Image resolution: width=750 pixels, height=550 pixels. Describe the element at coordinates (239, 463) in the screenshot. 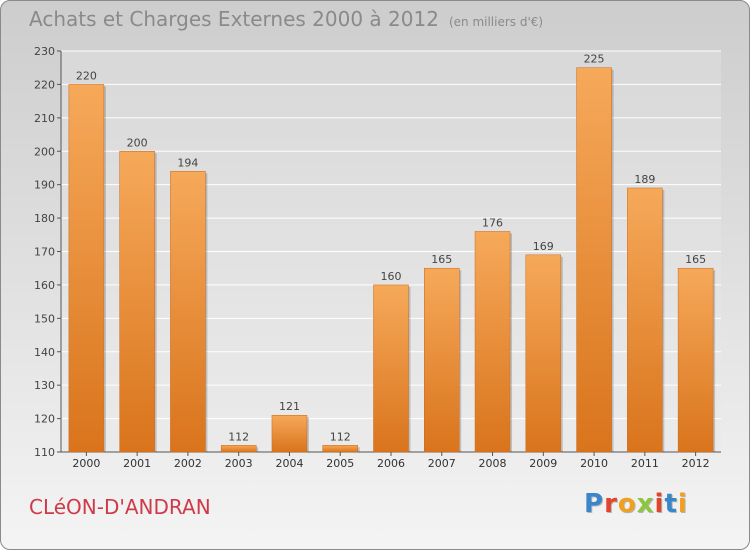

I see `x-tick-label: 2003` at that location.